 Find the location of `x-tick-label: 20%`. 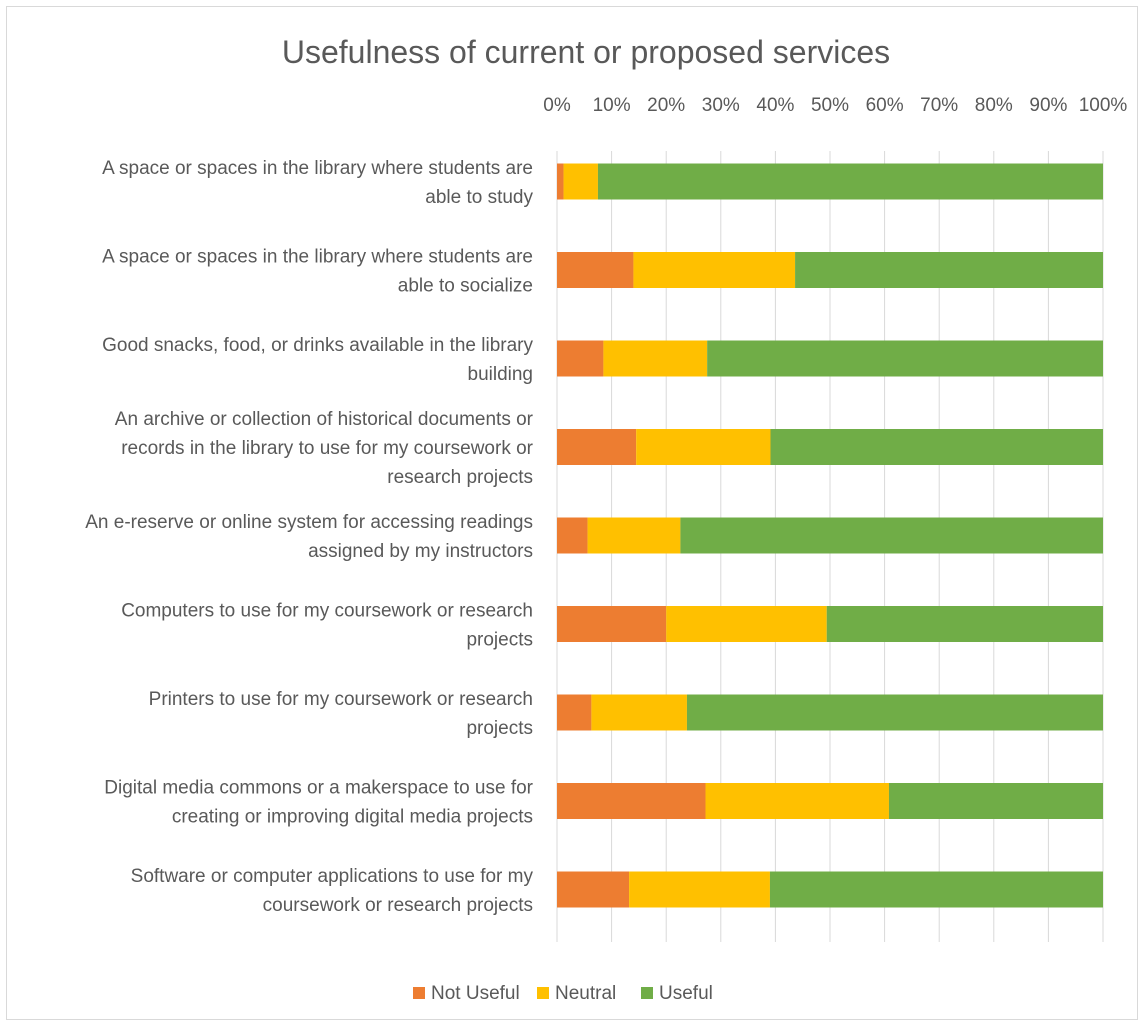

x-tick-label: 20% is located at coordinates (666, 105).